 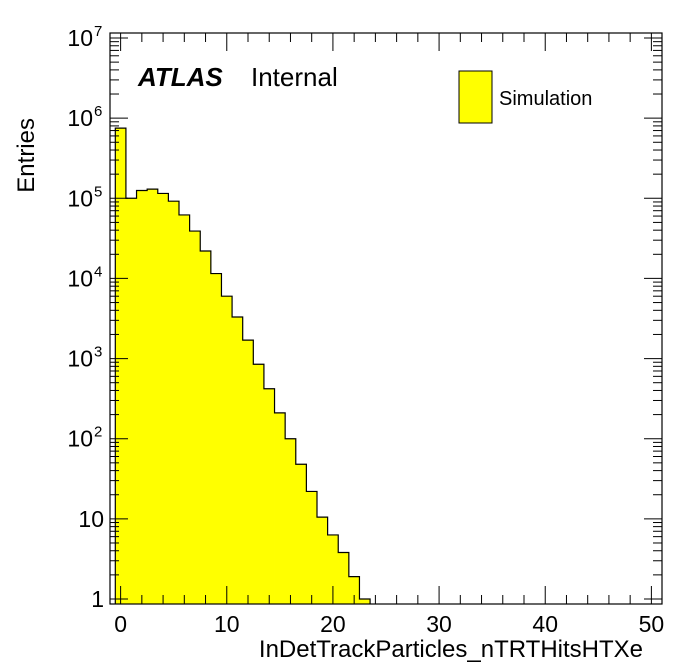 What do you see at coordinates (227, 624) in the screenshot?
I see `x-tick-label: 10` at bounding box center [227, 624].